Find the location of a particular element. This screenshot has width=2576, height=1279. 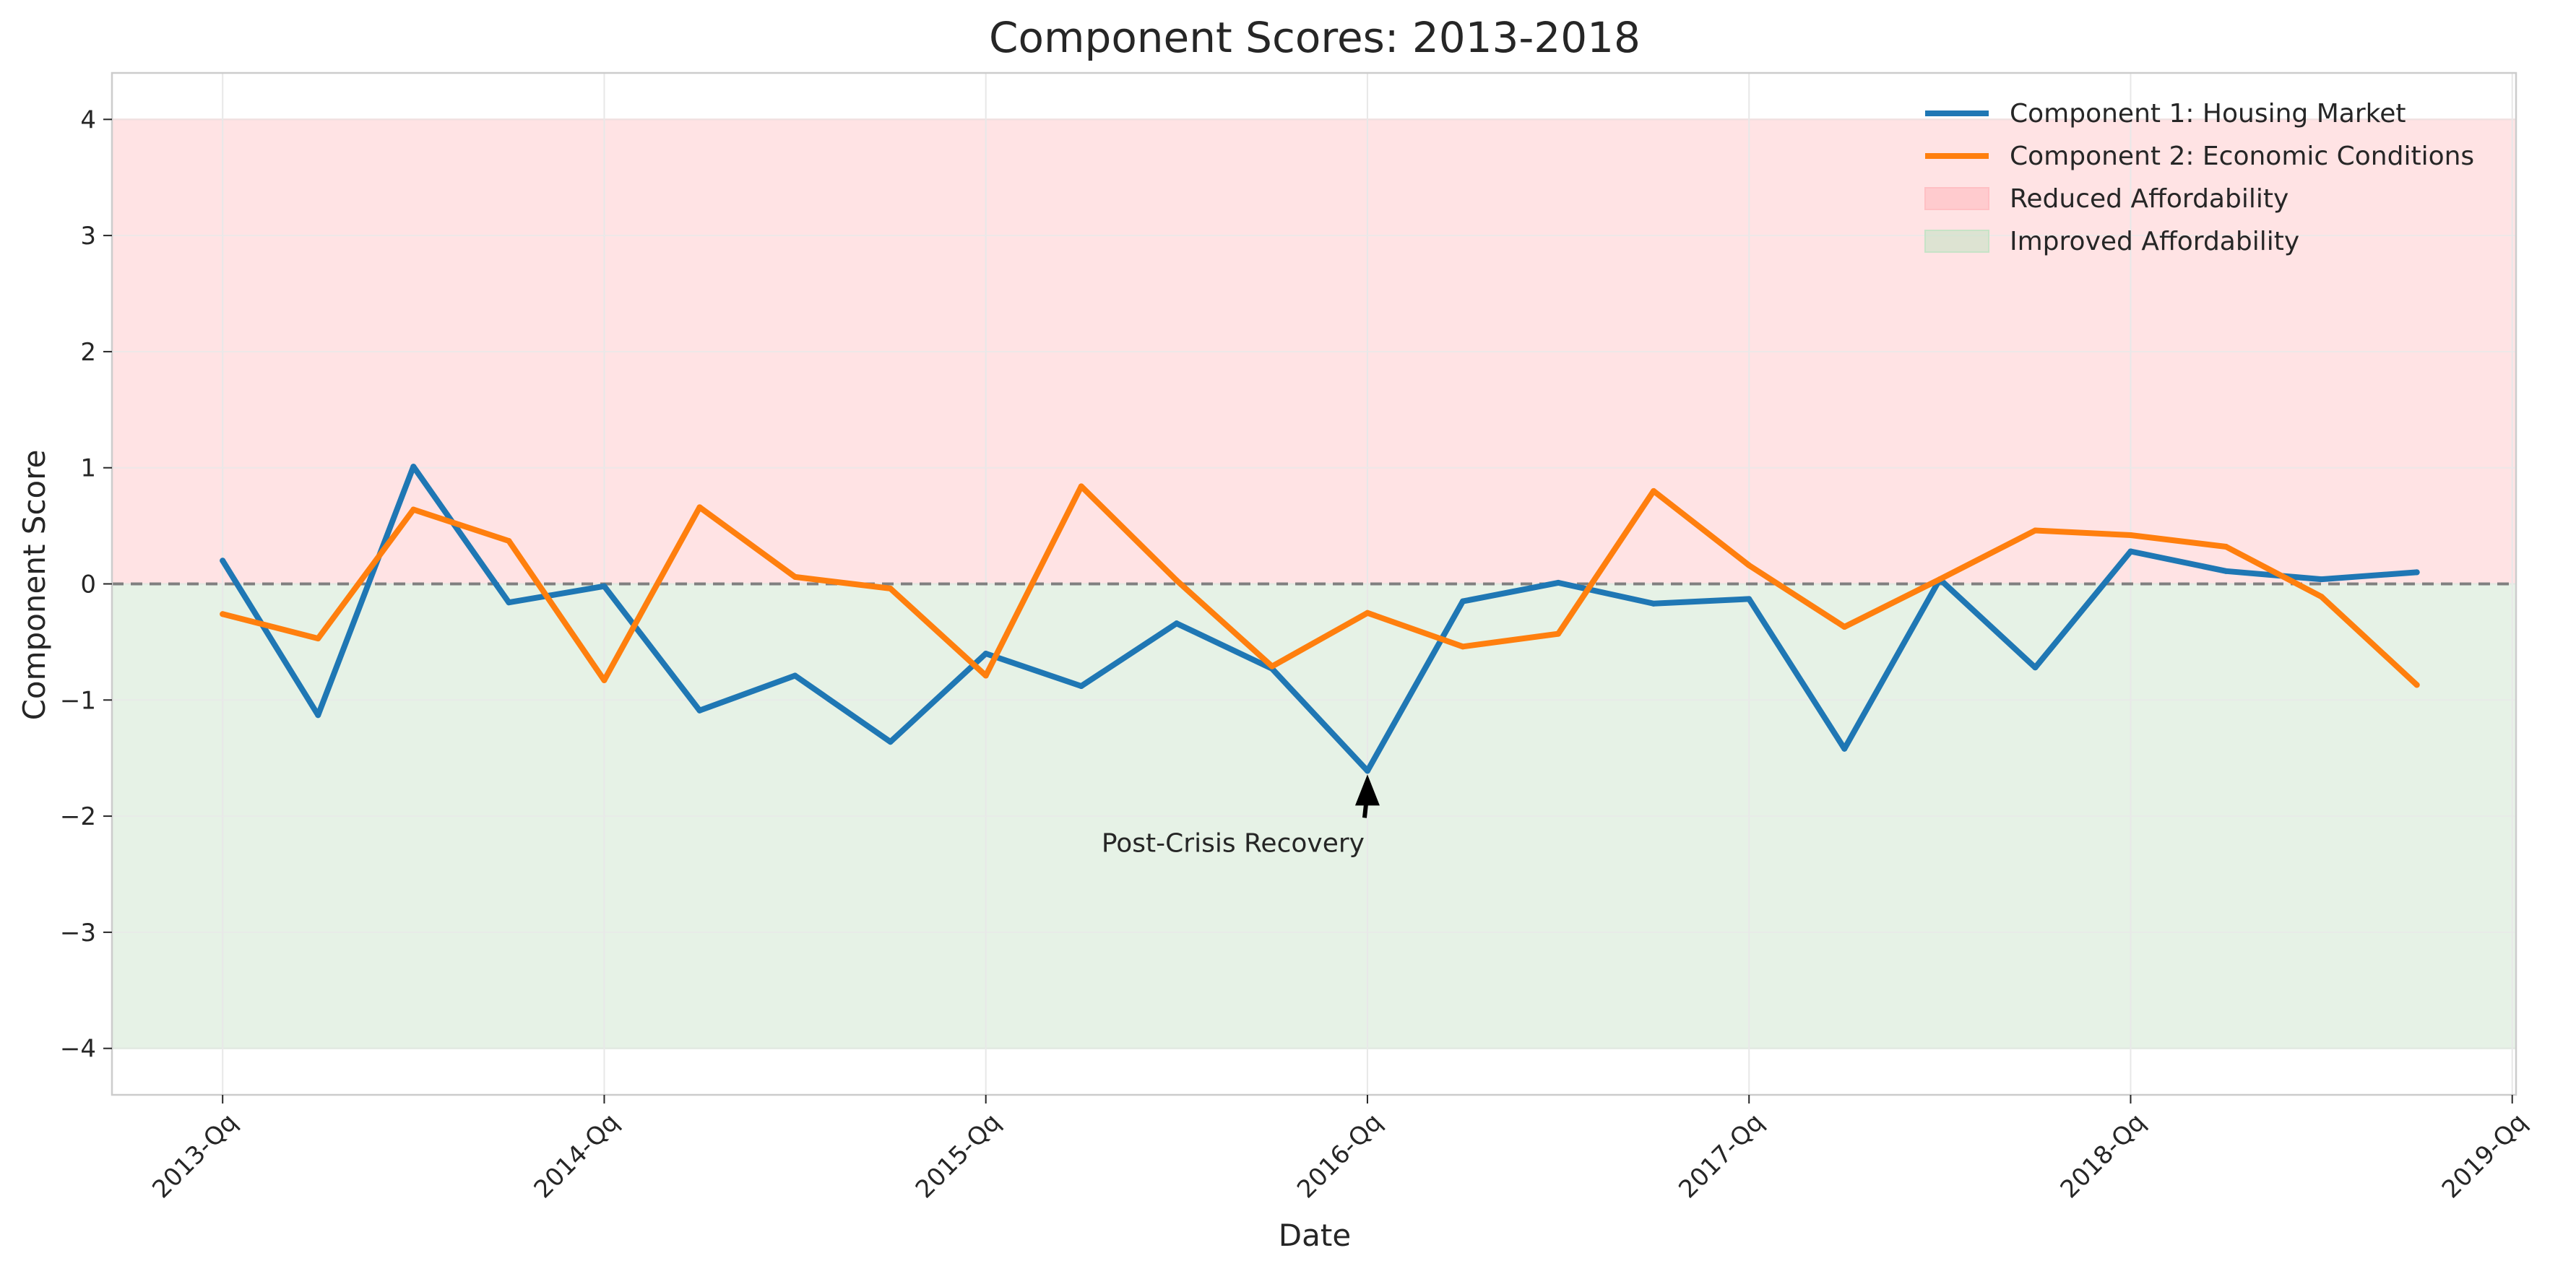

x-tick-label: 2017-Qq is located at coordinates (1721, 1156).